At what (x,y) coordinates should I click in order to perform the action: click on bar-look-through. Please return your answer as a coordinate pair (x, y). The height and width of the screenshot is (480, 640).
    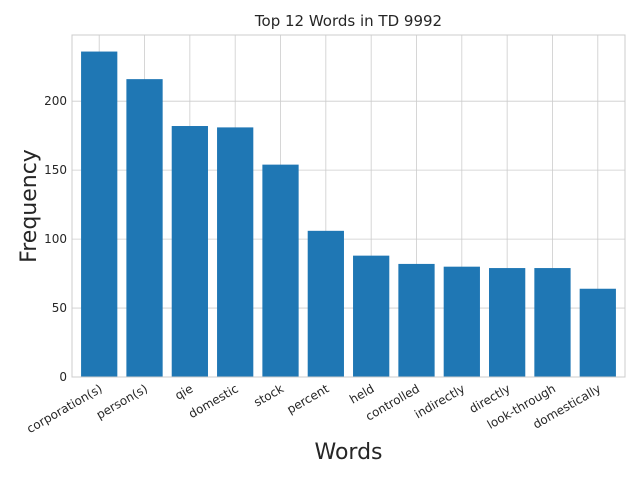
    Looking at the image, I should click on (552, 322).